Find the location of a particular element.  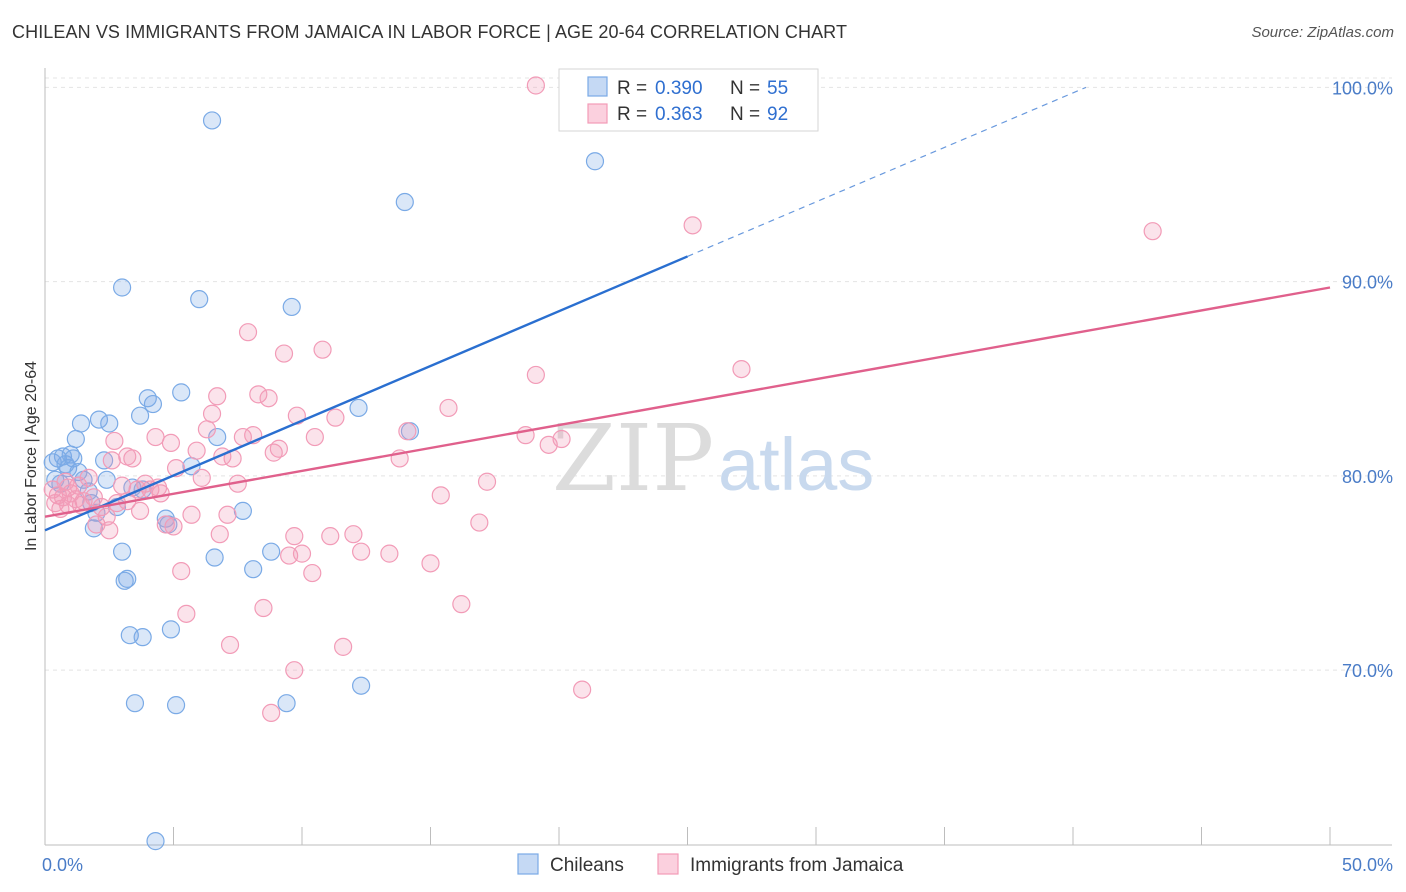

y-tick-label-1: 80.0% is located at coordinates (1367, 477).